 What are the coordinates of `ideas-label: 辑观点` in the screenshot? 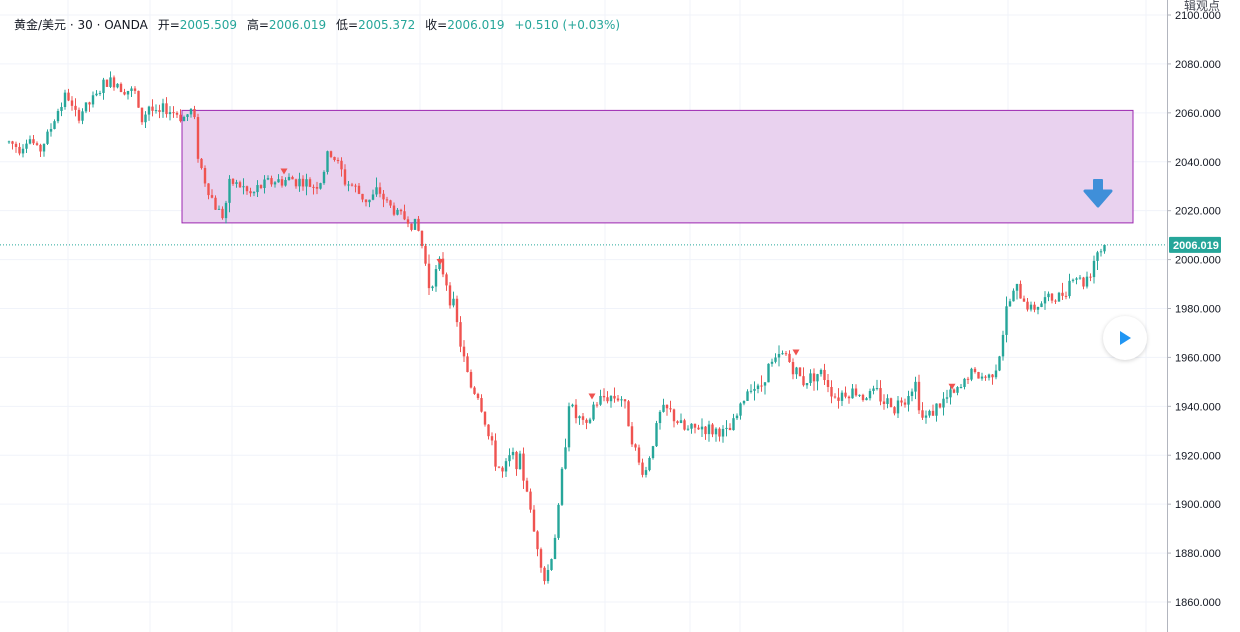 It's located at (1202, 6).